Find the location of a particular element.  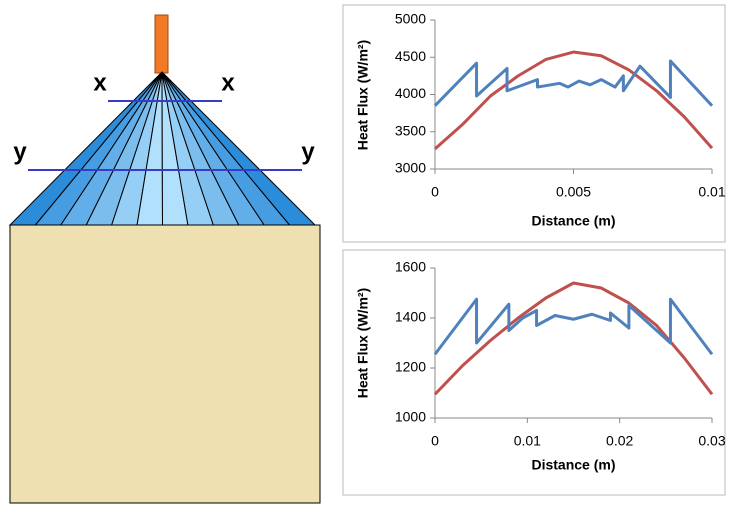

y-tick-label: 4500 is located at coordinates (410, 56).